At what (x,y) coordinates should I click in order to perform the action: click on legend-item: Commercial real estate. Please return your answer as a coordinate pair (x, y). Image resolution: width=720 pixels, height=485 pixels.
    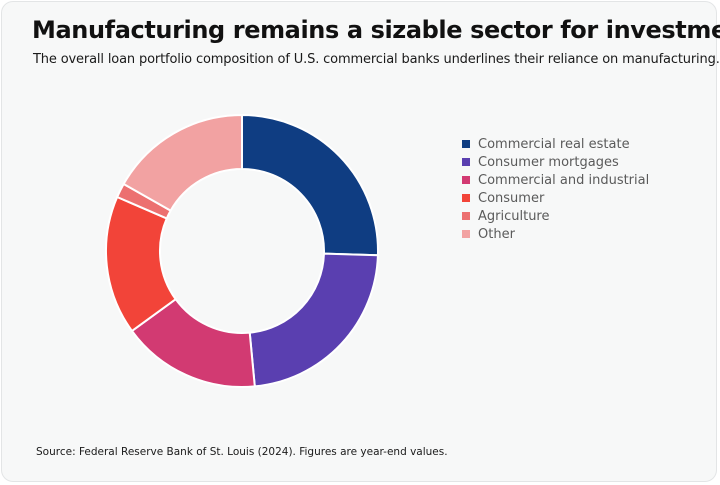
    Looking at the image, I should click on (555, 144).